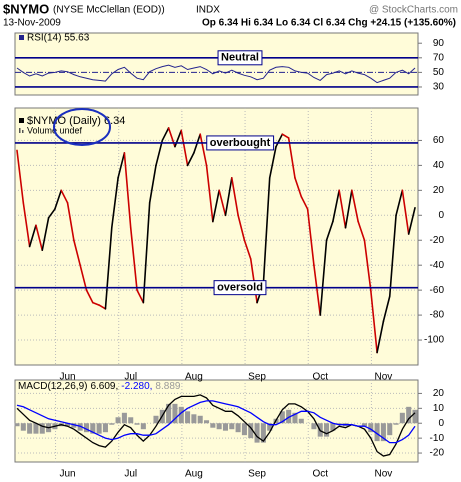 The image size is (461, 482). I want to click on highlight-circle, so click(82, 127).